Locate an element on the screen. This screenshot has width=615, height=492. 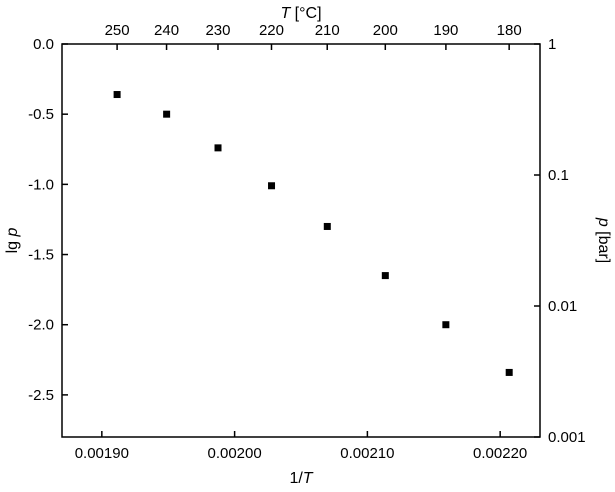
top-tick-label: 200 is located at coordinates (385, 30).